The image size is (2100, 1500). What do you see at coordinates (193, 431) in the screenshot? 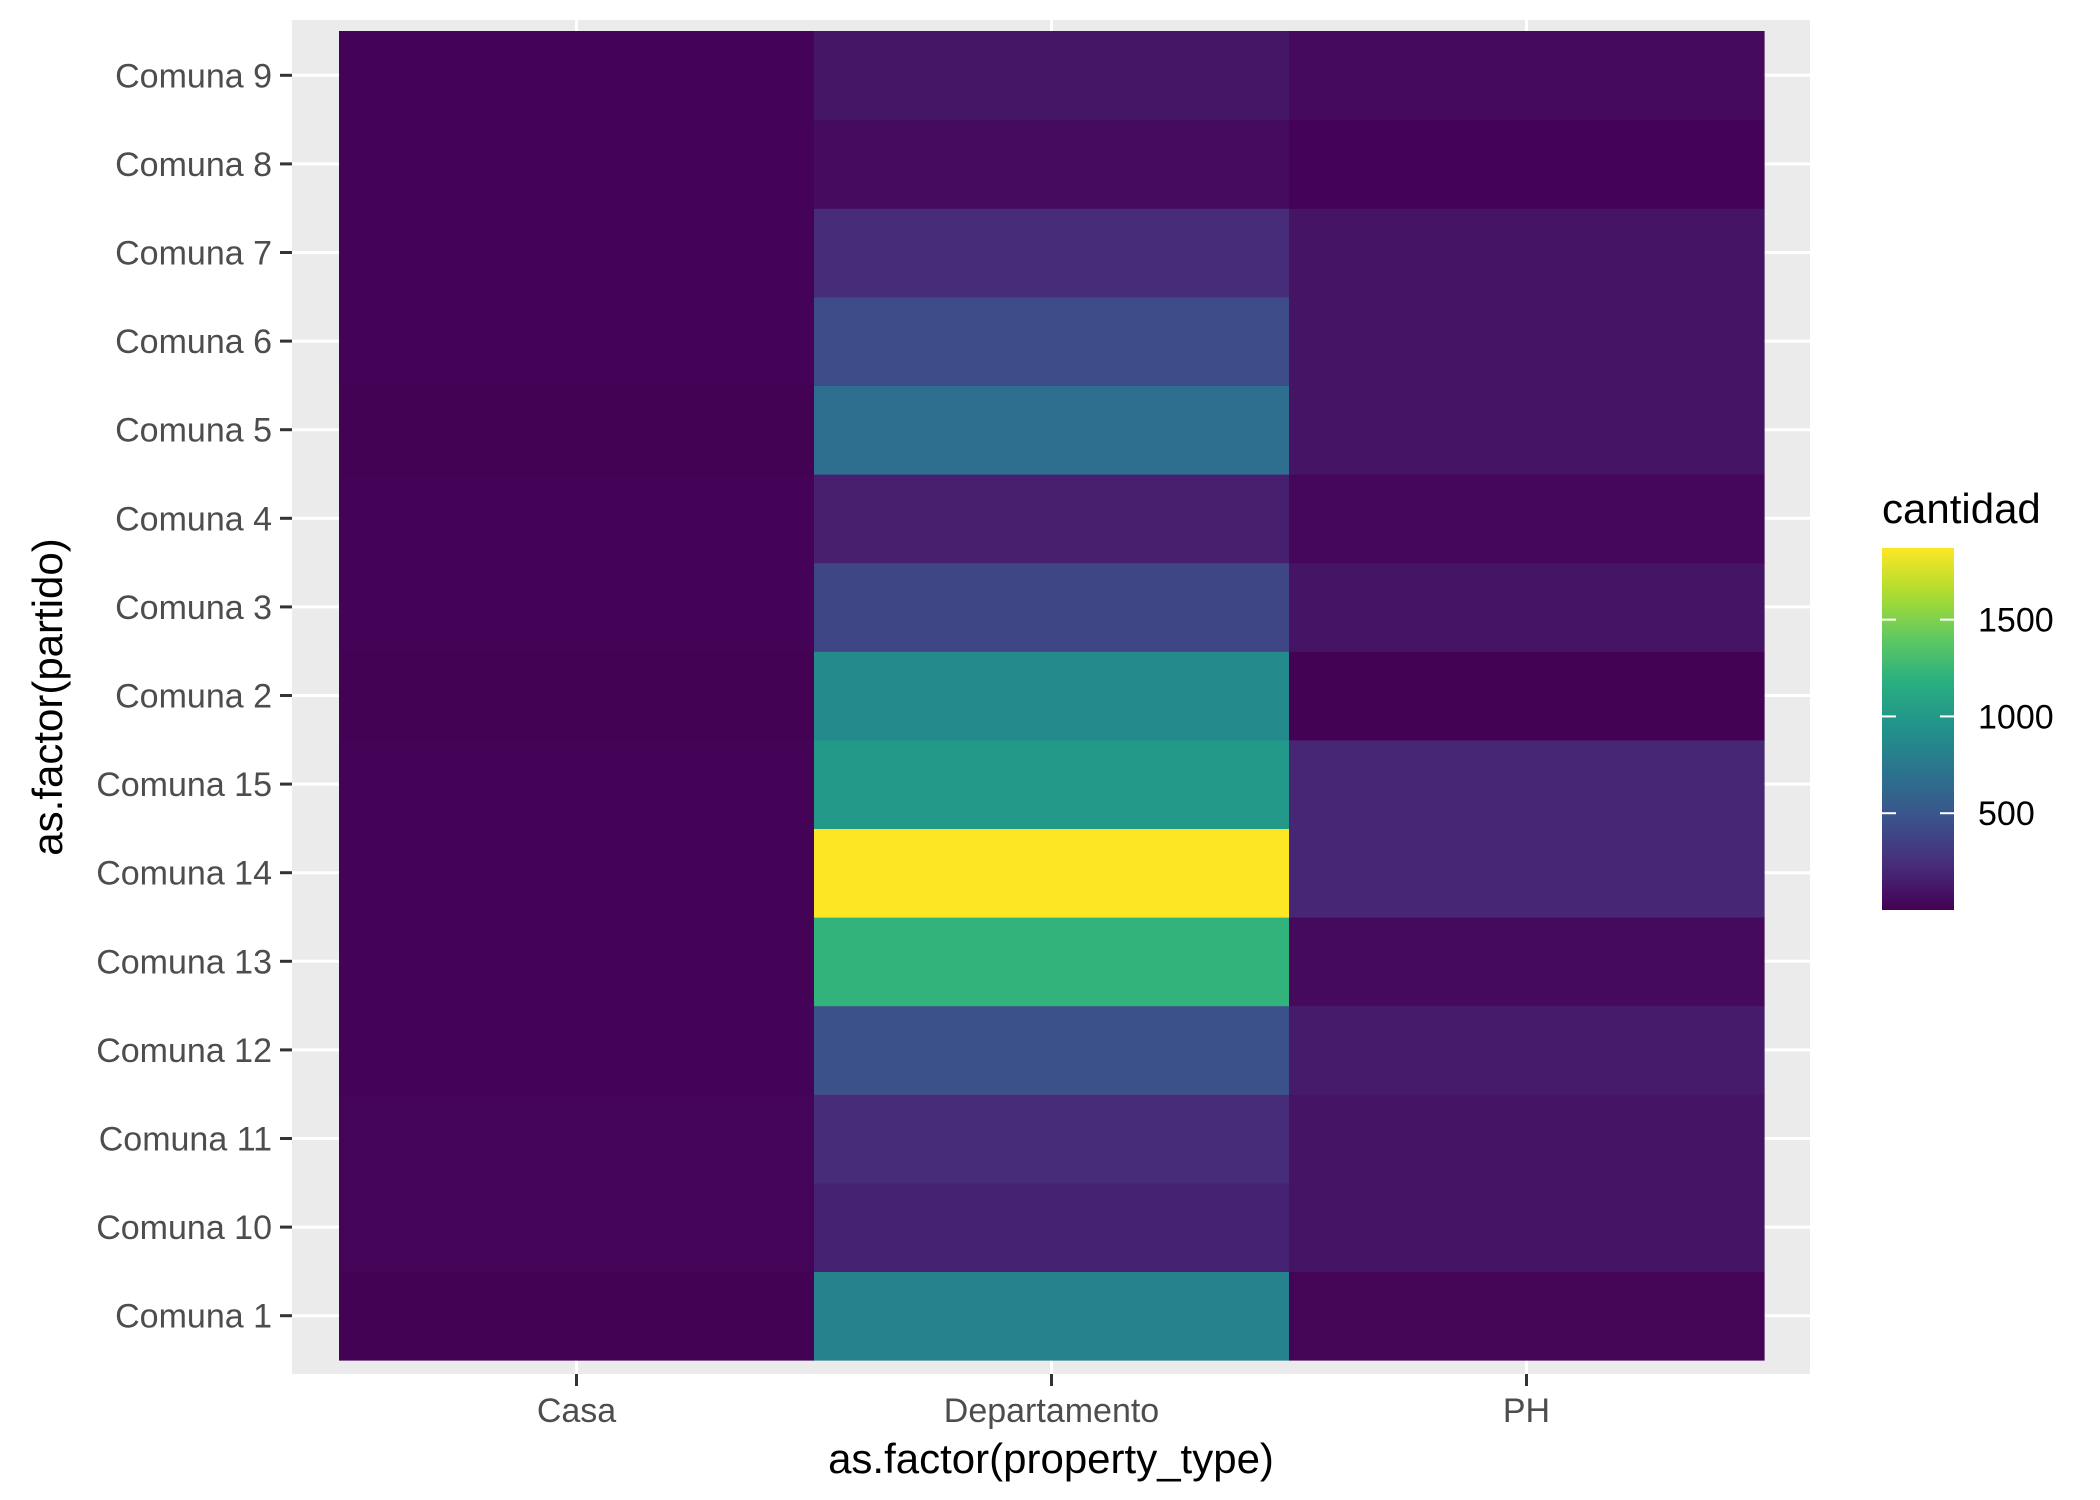
I see `y-tick-label: Comuna 5` at bounding box center [193, 431].